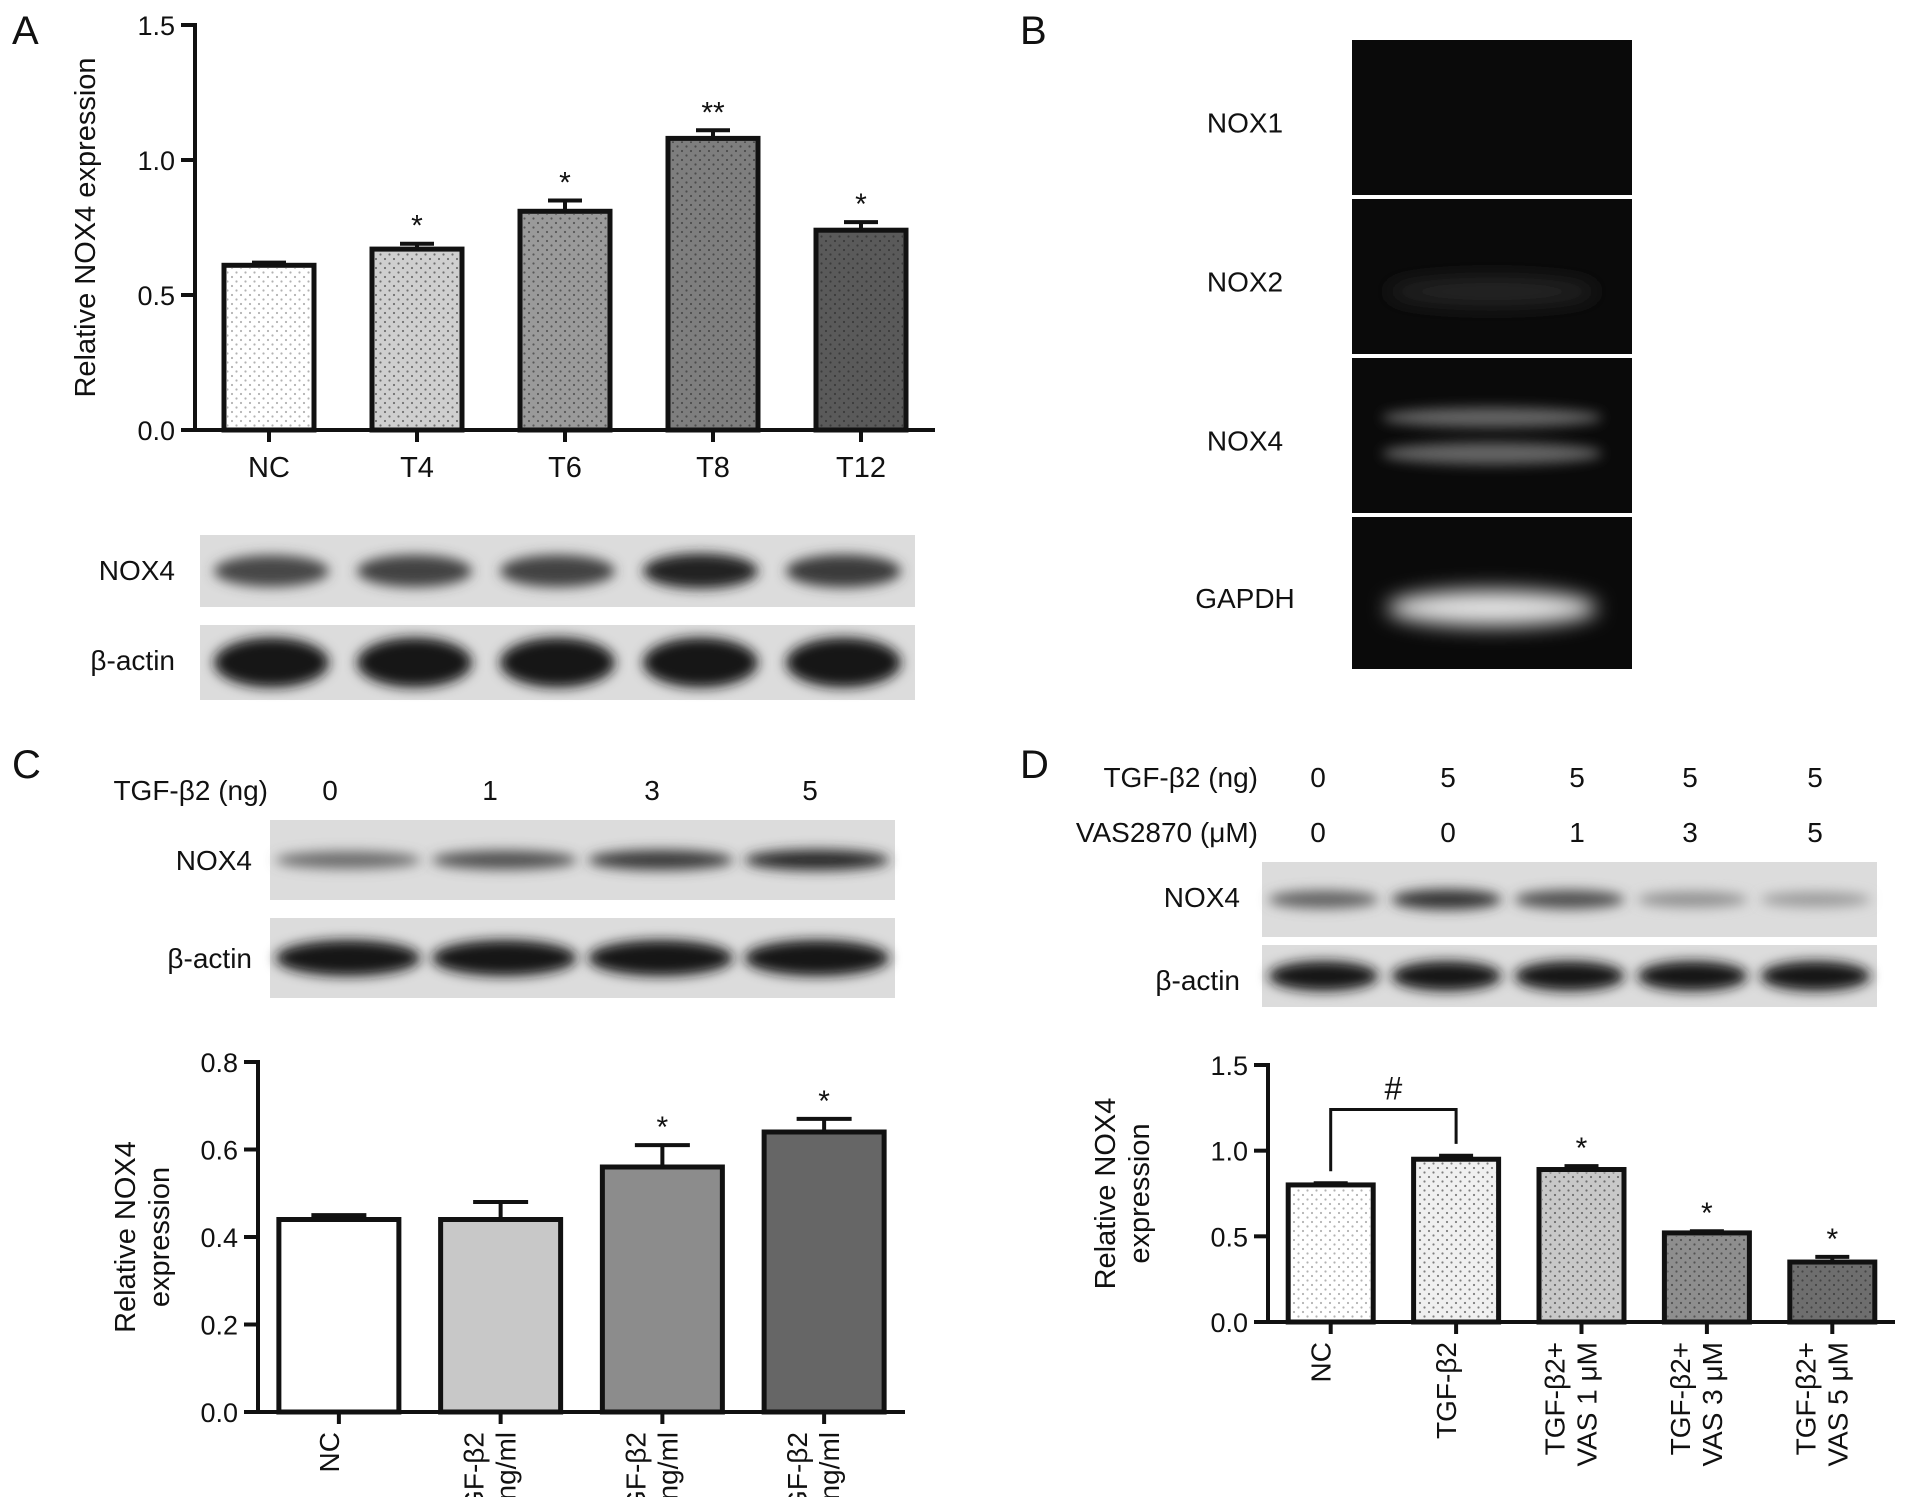 The image size is (1913, 1497). Describe the element at coordinates (1321, 1362) in the screenshot. I see `chart-d-x-tick-label: NC` at that location.